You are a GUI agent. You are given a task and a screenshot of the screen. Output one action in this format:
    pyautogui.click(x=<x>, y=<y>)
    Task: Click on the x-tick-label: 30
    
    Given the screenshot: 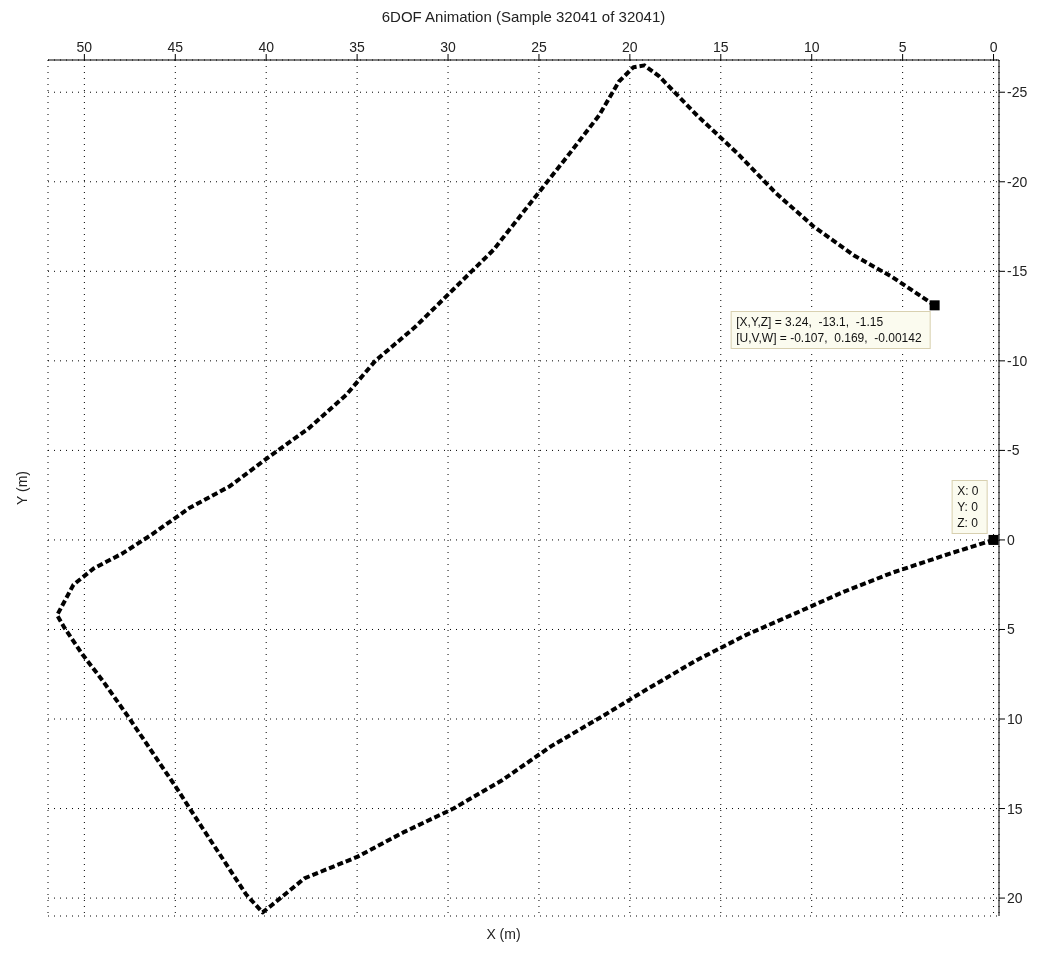 What is the action you would take?
    pyautogui.click(x=448, y=47)
    